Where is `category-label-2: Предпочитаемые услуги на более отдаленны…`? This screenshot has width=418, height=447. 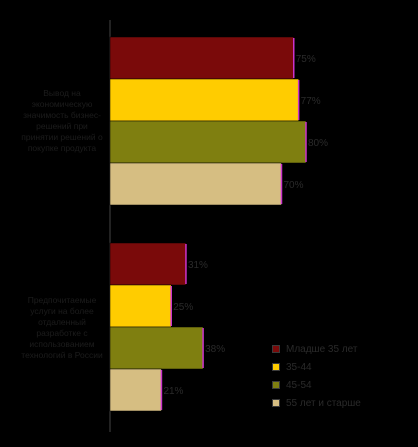 category-label-2: Предпочитаемые услуги на более отдаленны… is located at coordinates (62, 327).